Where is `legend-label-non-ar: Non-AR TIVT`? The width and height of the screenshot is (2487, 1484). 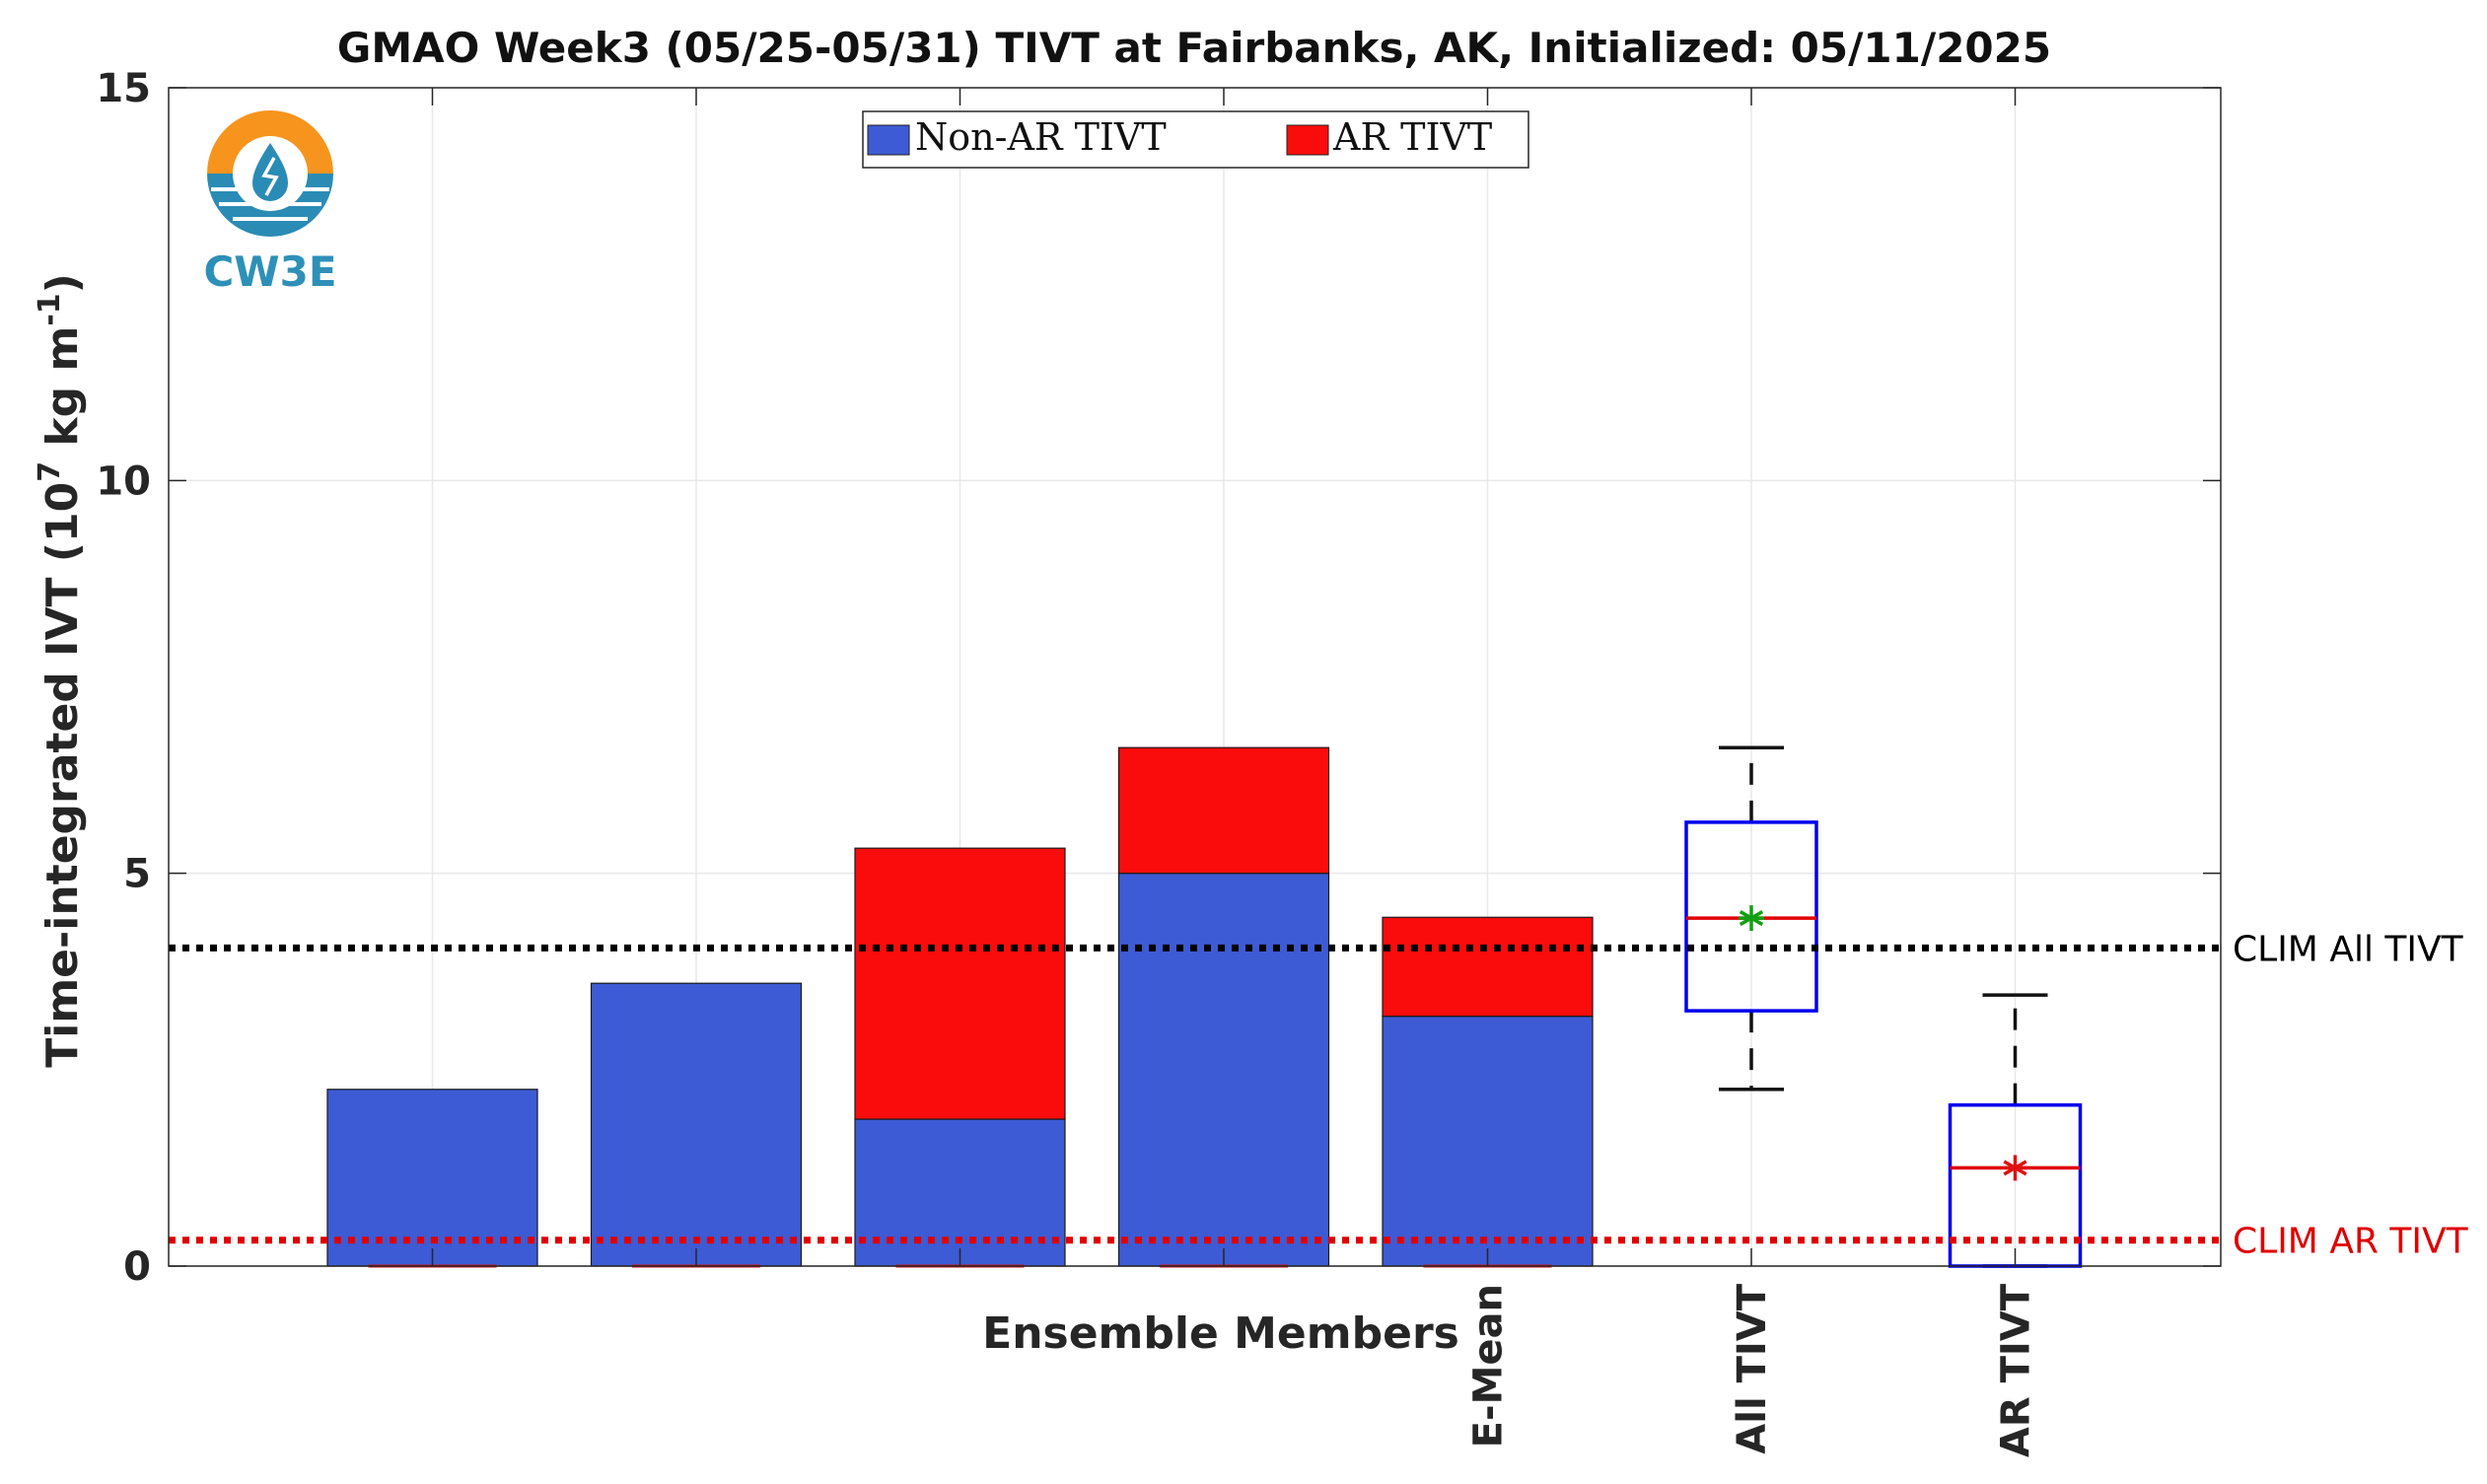
legend-label-non-ar: Non-AR TIVT is located at coordinates (1041, 137).